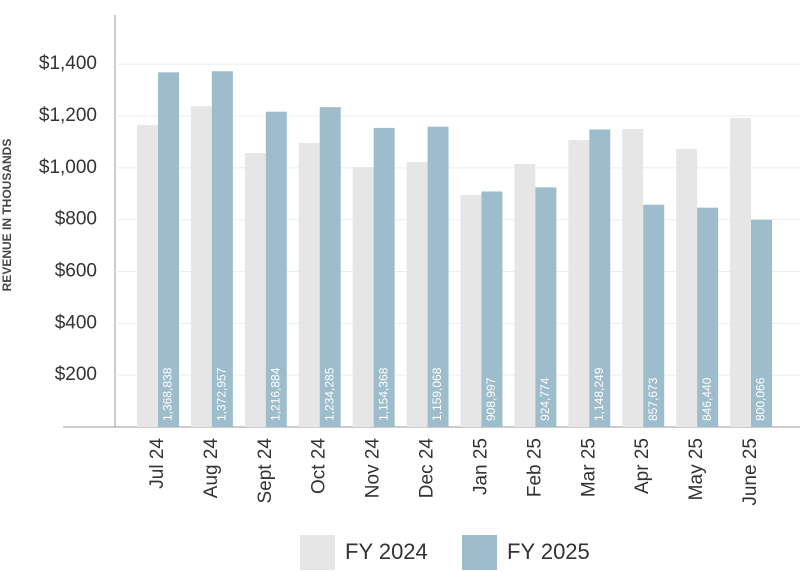  Describe the element at coordinates (76, 374) in the screenshot. I see `y-tick-label: $200` at that location.